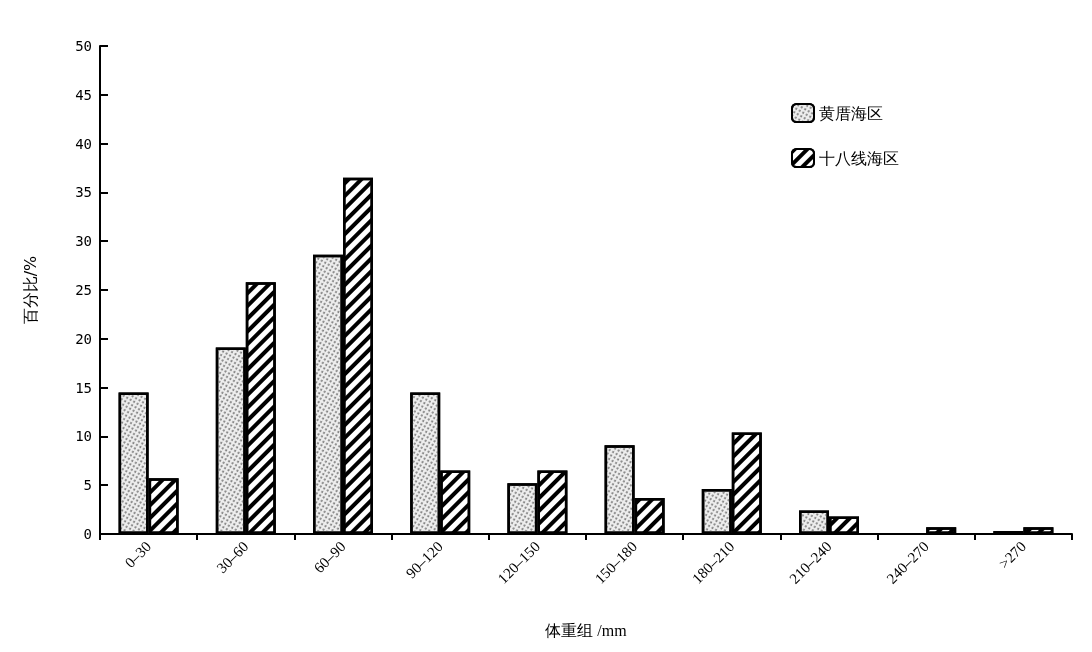 The image size is (1092, 652). What do you see at coordinates (83, 143) in the screenshot?
I see `y-tick-label: 40` at bounding box center [83, 143].